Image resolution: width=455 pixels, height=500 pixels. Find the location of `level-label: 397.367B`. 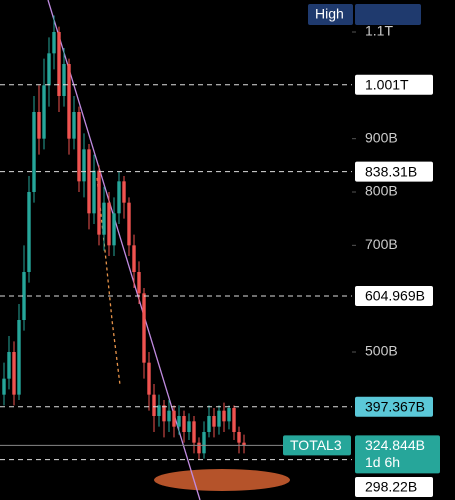

level-label: 397.367B is located at coordinates (395, 406).